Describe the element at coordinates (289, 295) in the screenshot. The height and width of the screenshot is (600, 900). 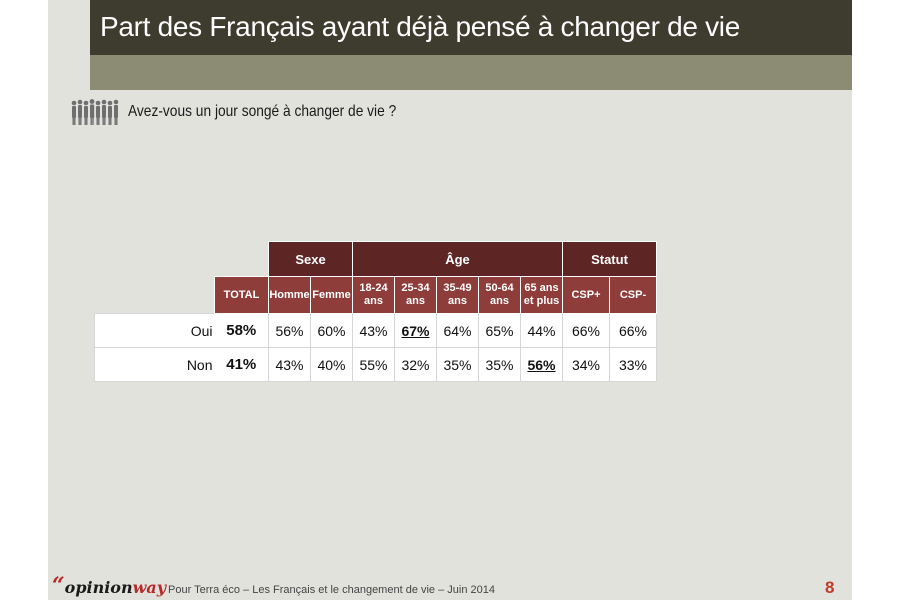
I see `column-header-homme: Homme` at that location.